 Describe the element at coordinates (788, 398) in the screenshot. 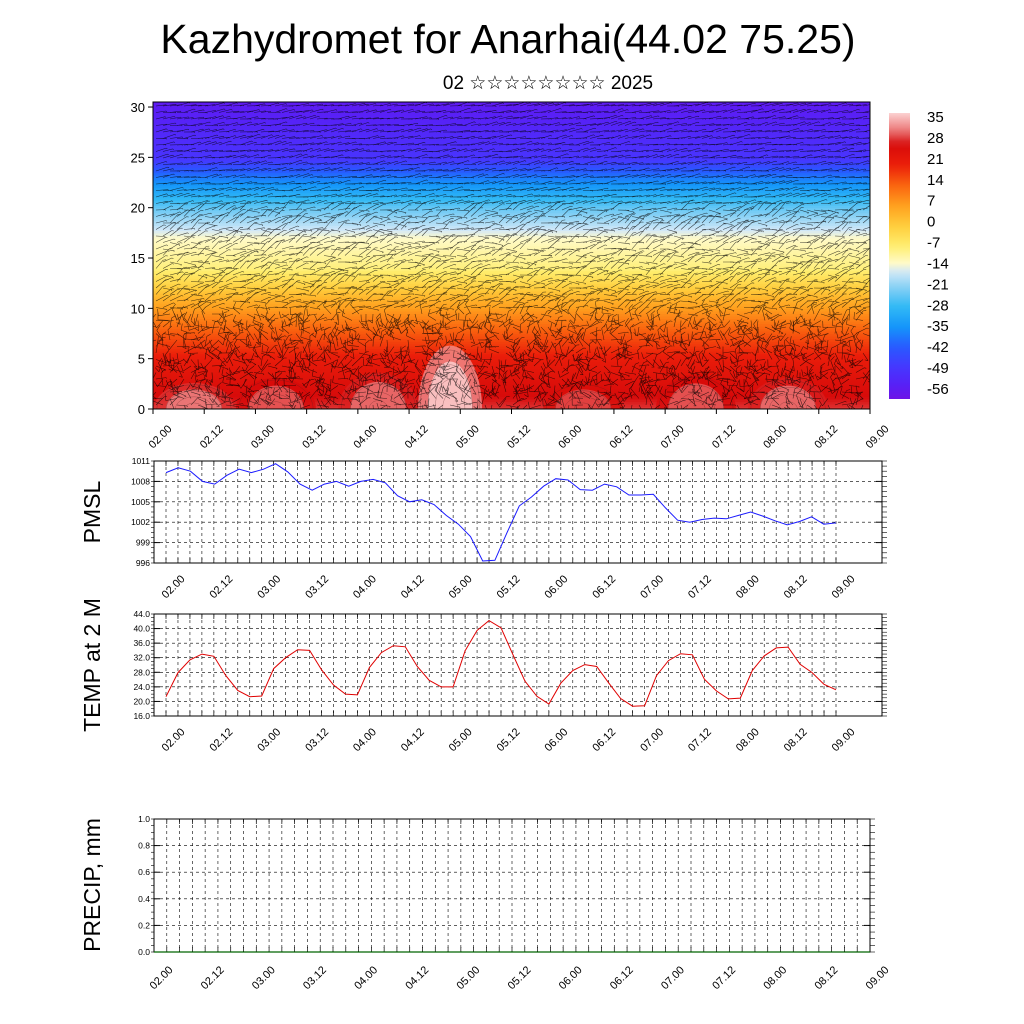

I see `bubble-contour` at that location.